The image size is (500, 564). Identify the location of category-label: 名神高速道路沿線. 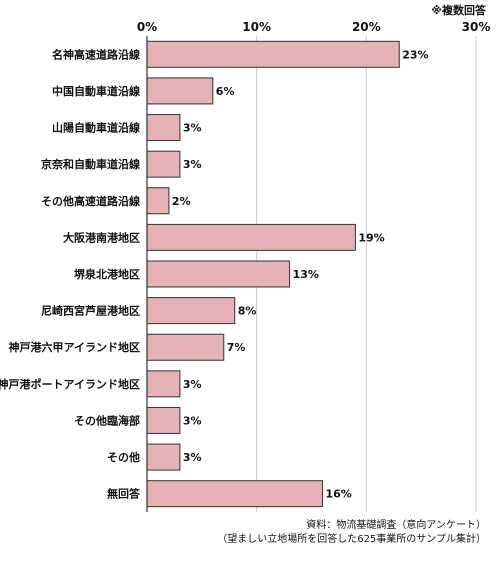
(96, 54).